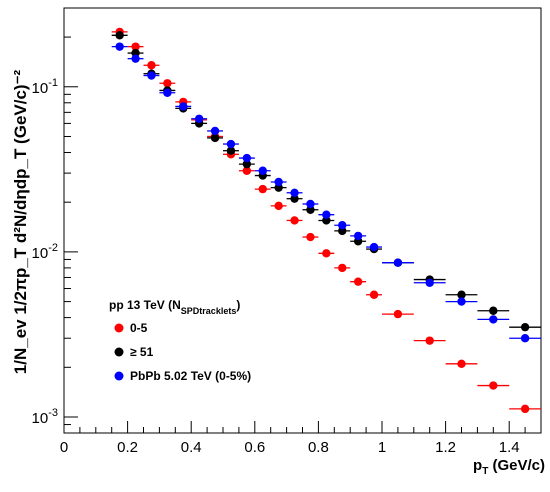  Describe the element at coordinates (509, 447) in the screenshot. I see `x-tick-label: 1.4` at that location.